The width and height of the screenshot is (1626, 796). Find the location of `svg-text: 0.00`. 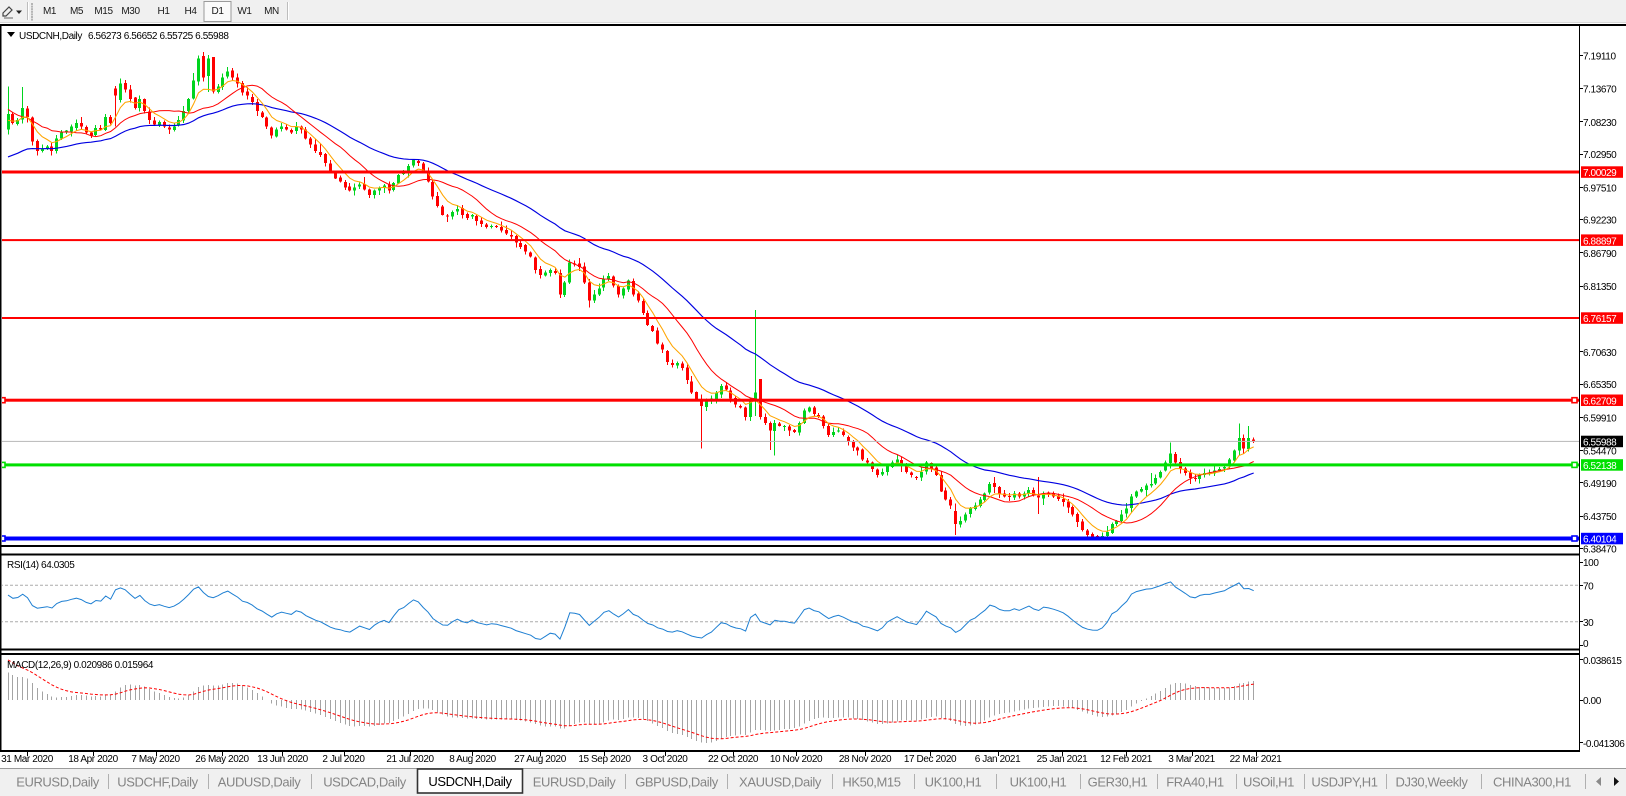

svg-text: 0.00 is located at coordinates (1592, 701).